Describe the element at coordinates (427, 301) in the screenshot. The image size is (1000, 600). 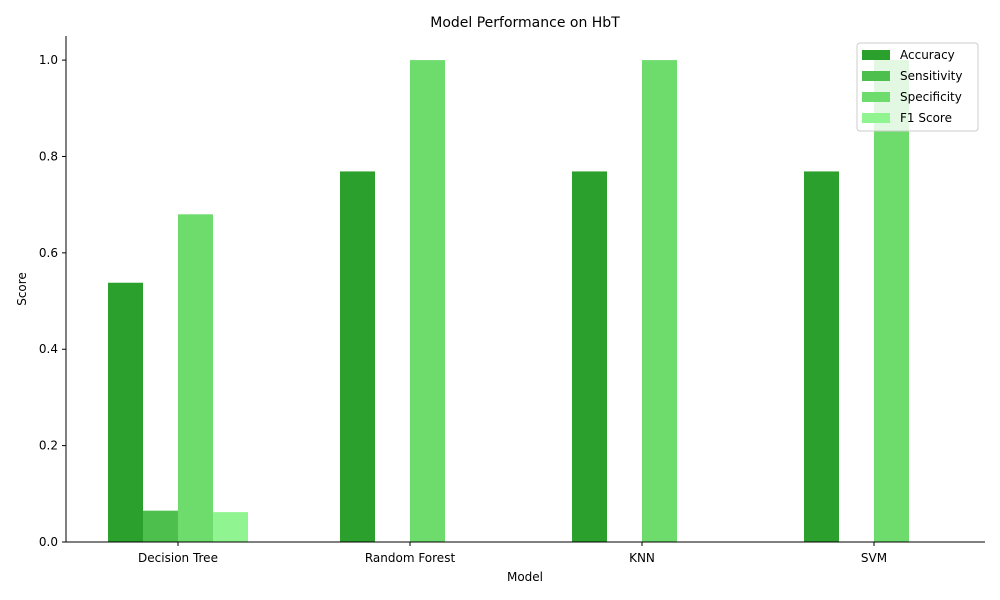
I see `bar-specificity-random-forest` at that location.